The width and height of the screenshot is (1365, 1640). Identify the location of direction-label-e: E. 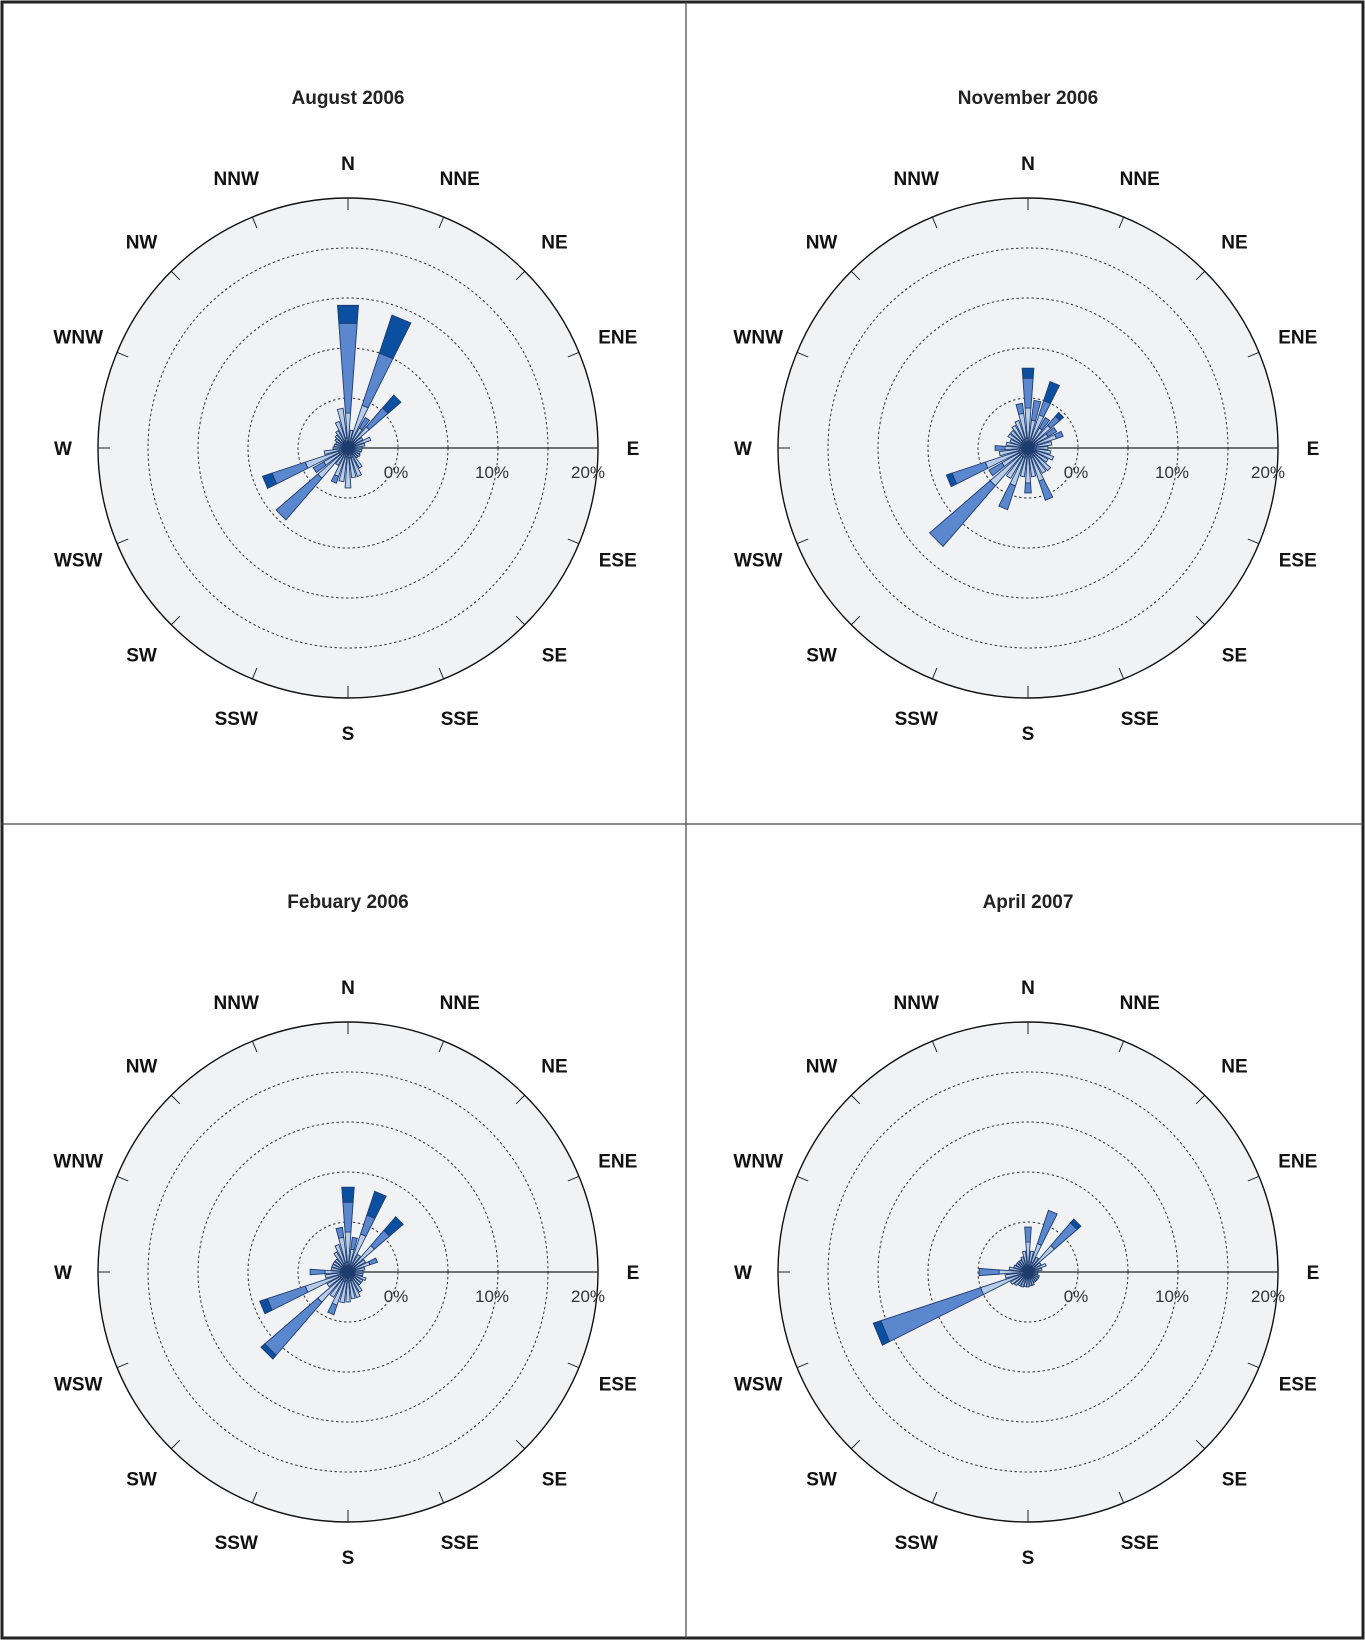
(1313, 449).